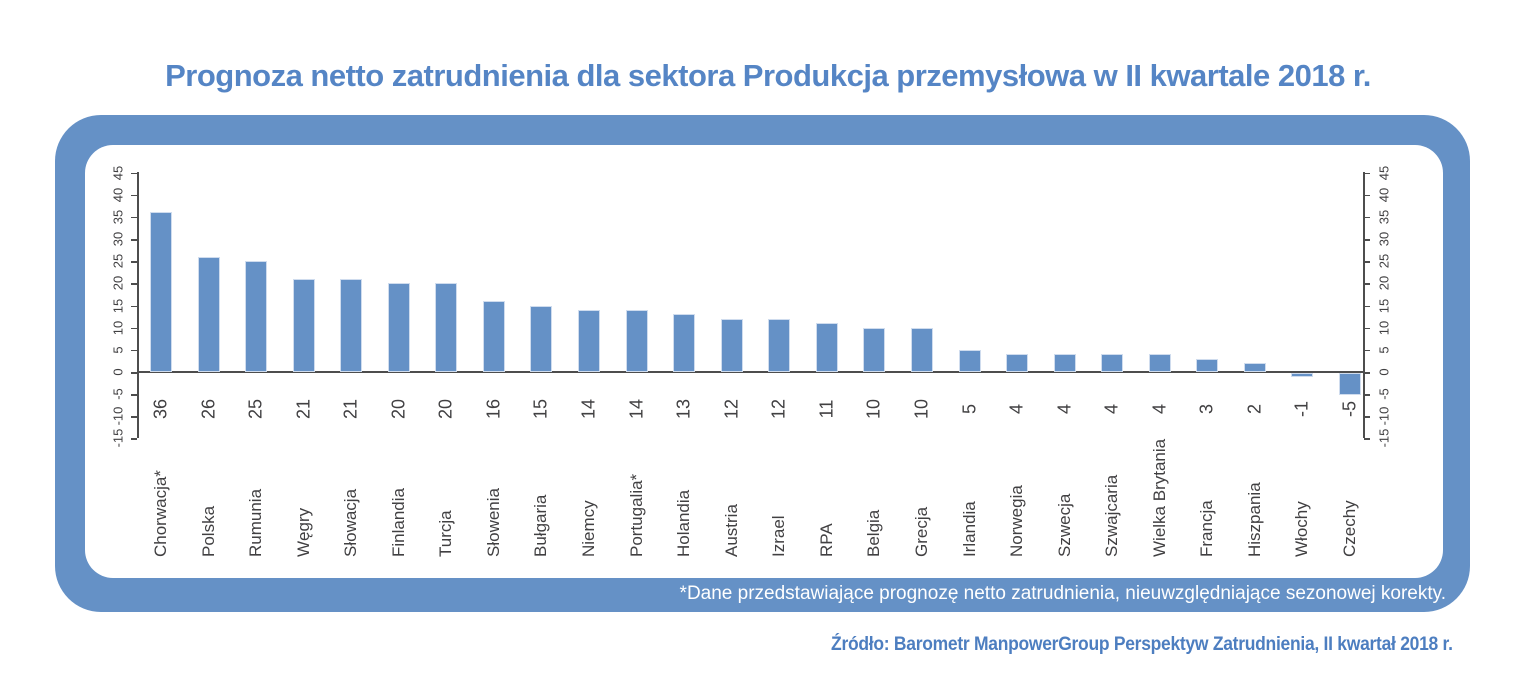  Describe the element at coordinates (255, 409) in the screenshot. I see `bar-value-label: 25` at that location.